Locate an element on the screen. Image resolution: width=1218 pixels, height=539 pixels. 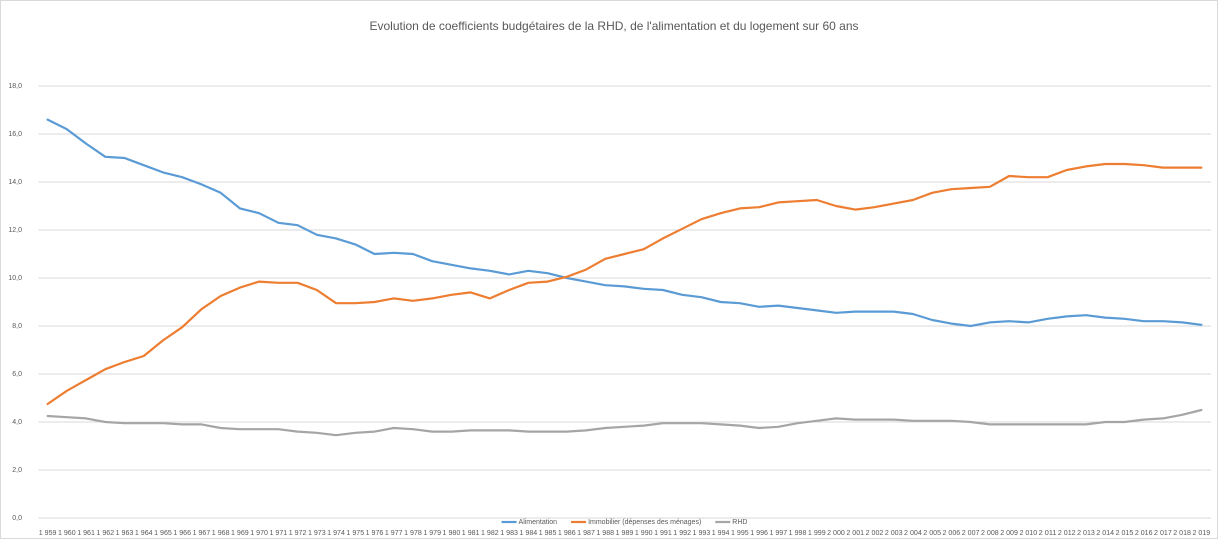
x-tick-label: 1 999 is located at coordinates (817, 533).